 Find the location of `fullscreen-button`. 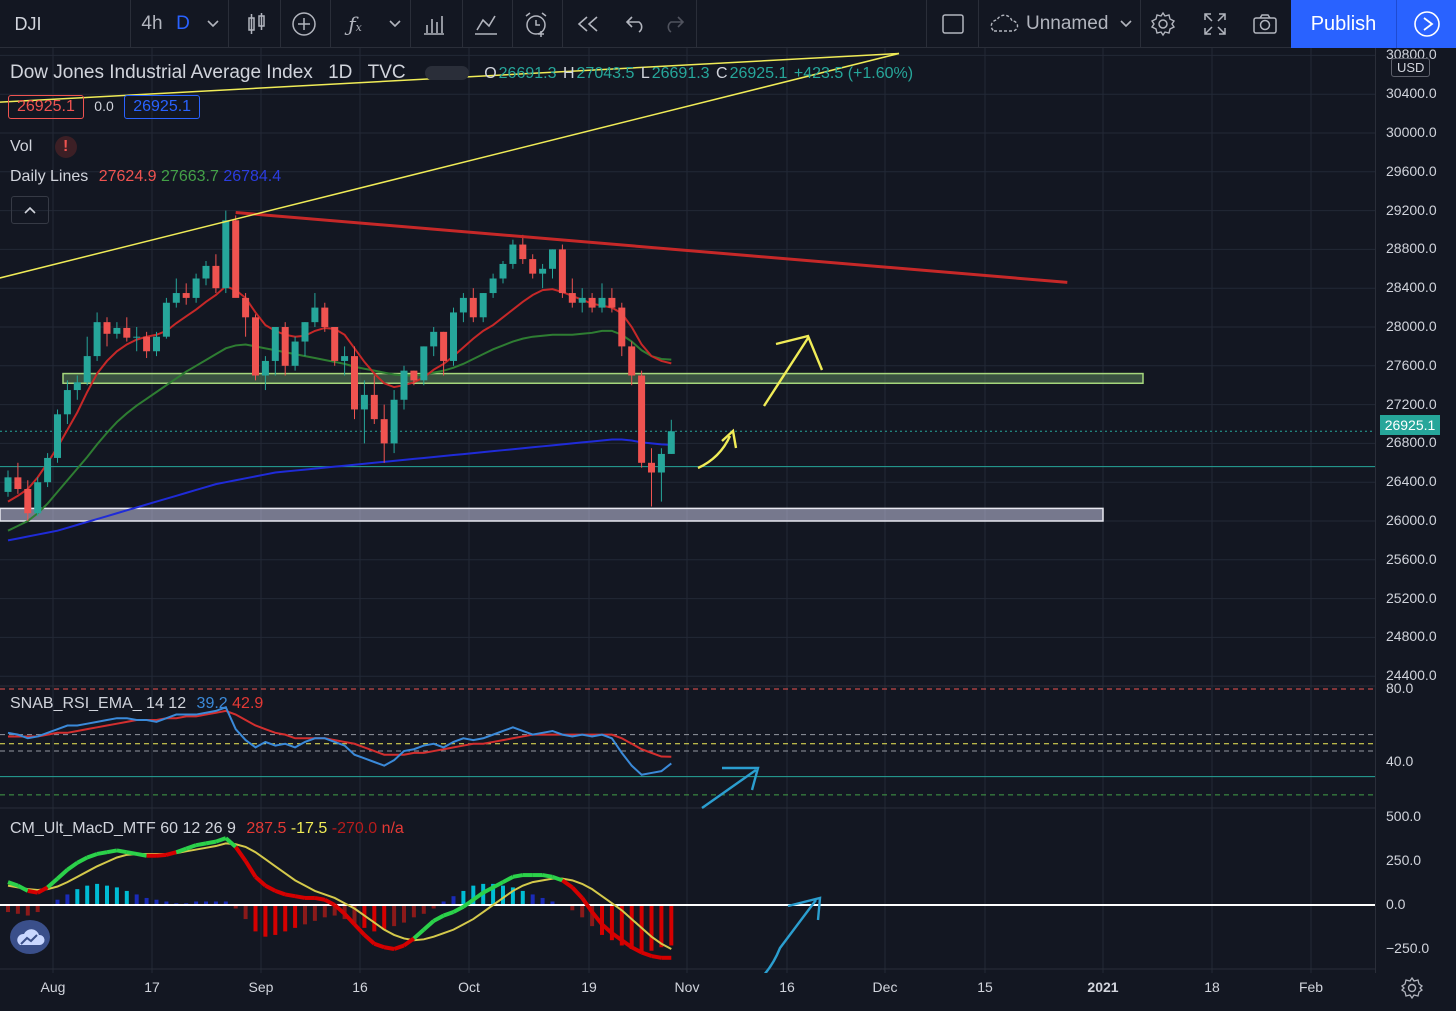

fullscreen-button is located at coordinates (1215, 24).